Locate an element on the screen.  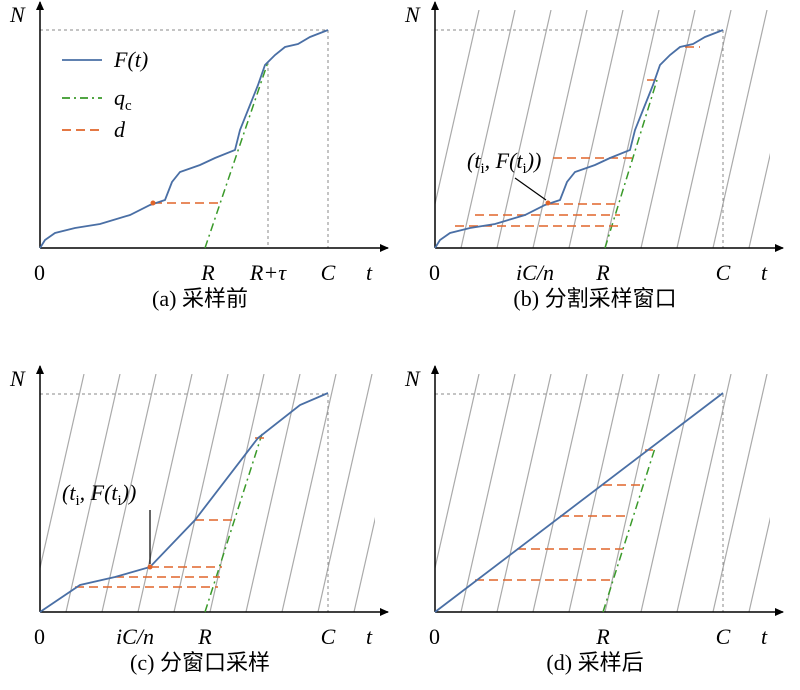
legend-text: F(t) is located at coordinates (130, 59).